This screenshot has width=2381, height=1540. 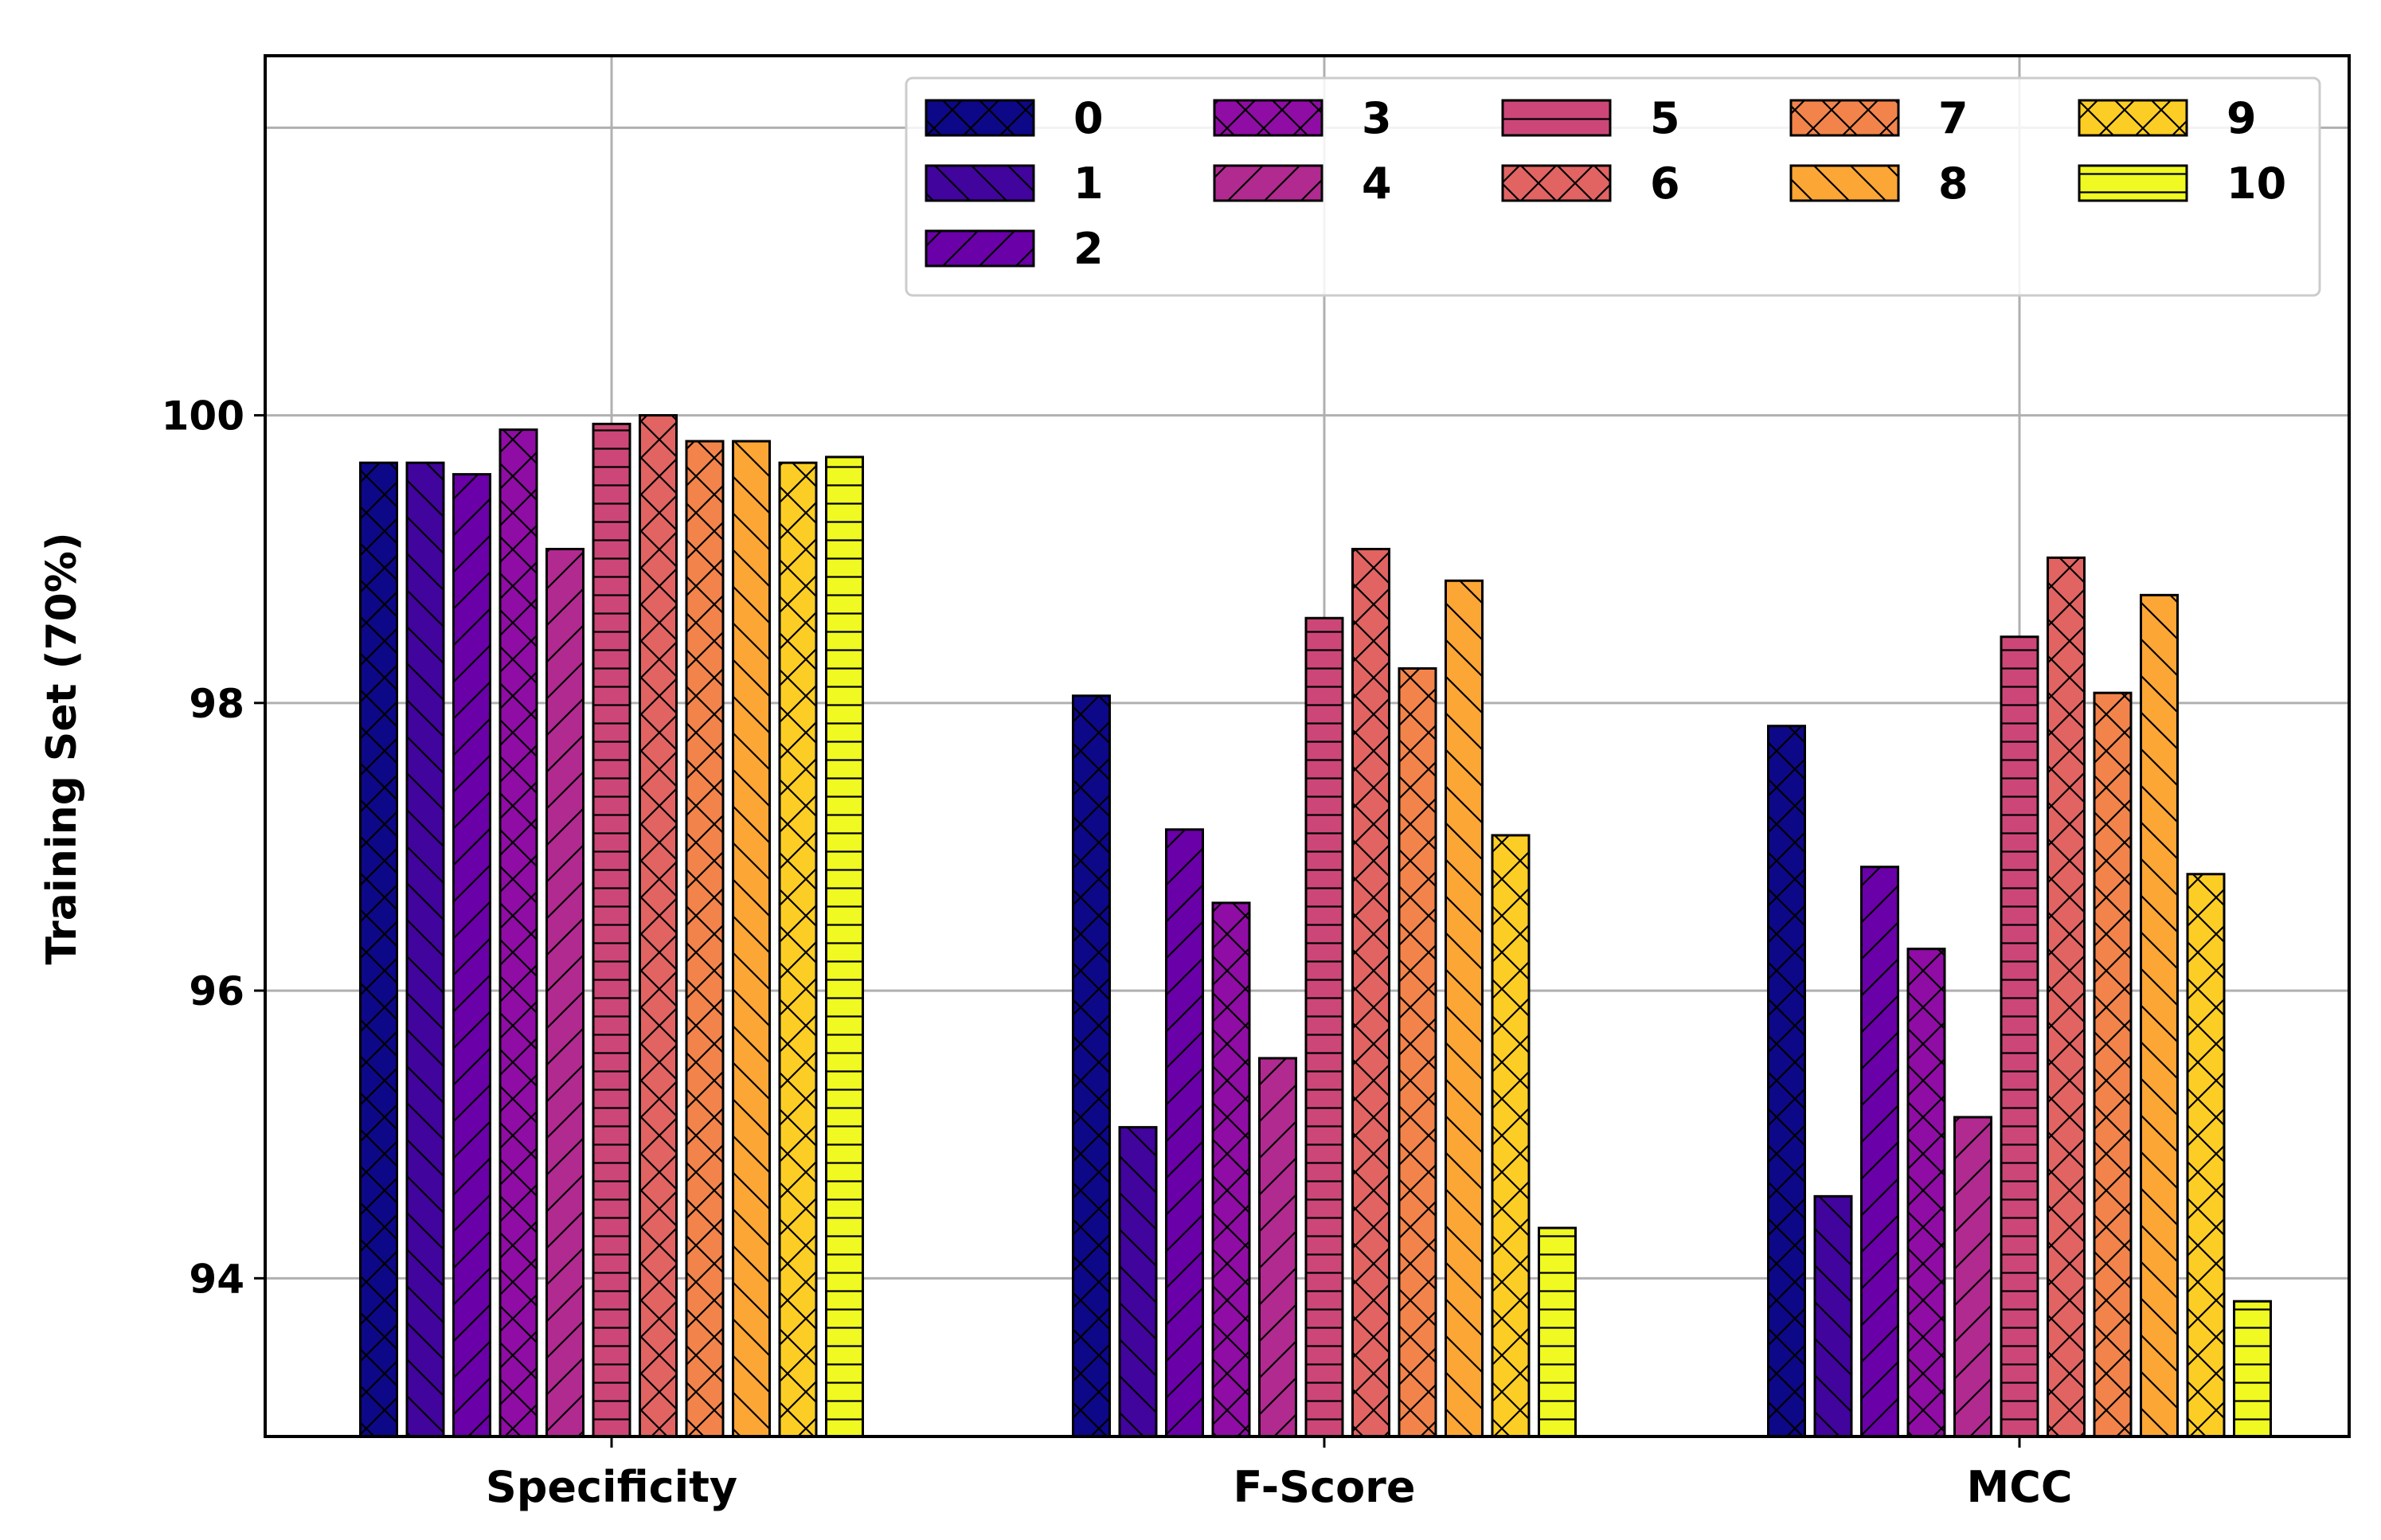 What do you see at coordinates (1377, 183) in the screenshot?
I see `legend-label: 4` at bounding box center [1377, 183].